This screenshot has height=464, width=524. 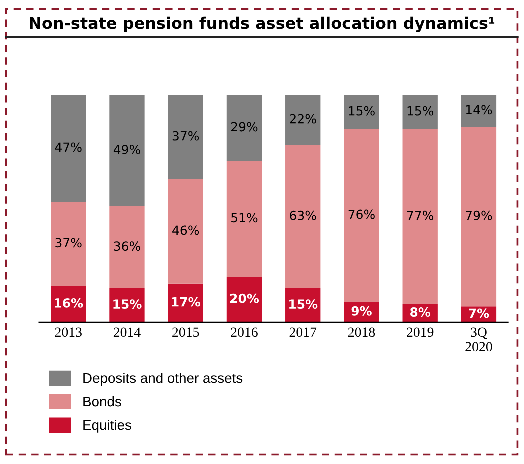 I want to click on data-label: 77%, so click(x=420, y=215).